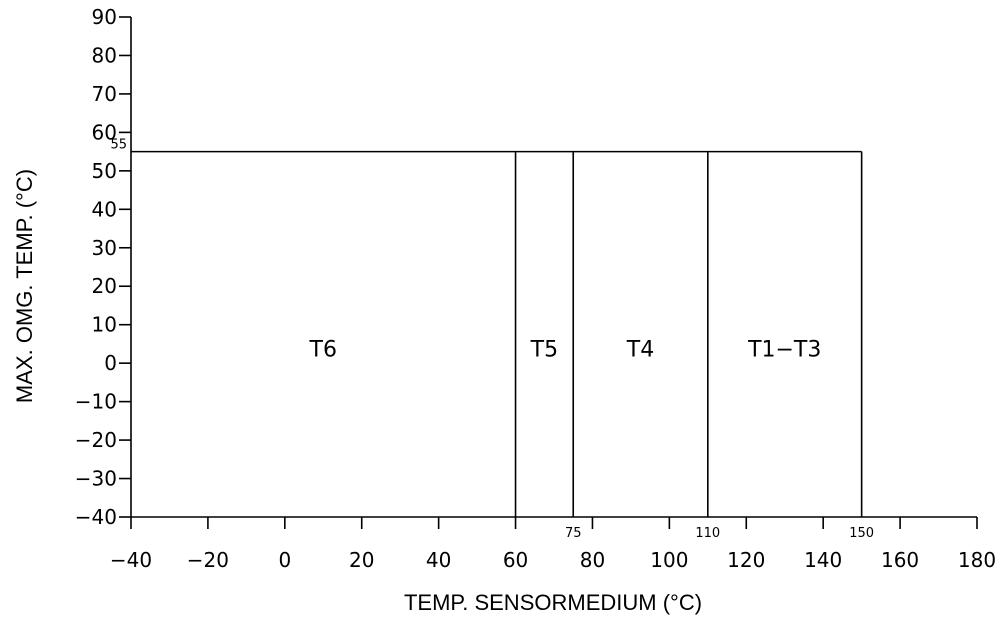 The width and height of the screenshot is (1003, 618). What do you see at coordinates (553, 602) in the screenshot?
I see `x-axis-title: TEMP. SENSORMEDIUM (°C)` at bounding box center [553, 602].